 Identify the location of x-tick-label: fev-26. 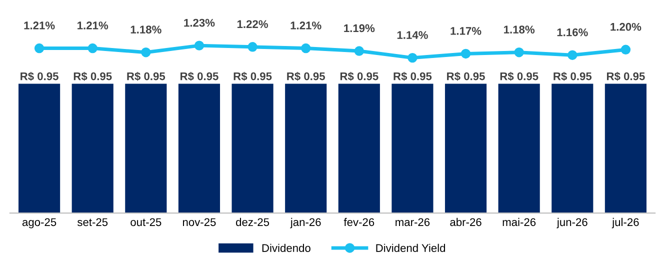
(359, 222).